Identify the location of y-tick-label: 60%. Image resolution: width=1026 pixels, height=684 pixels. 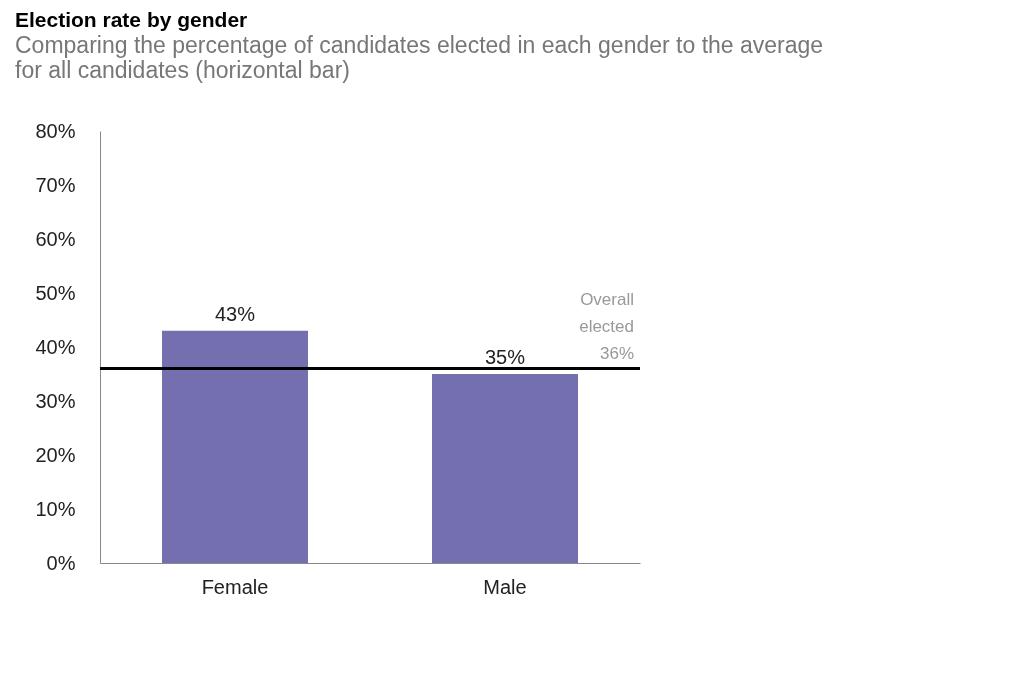
(55, 238).